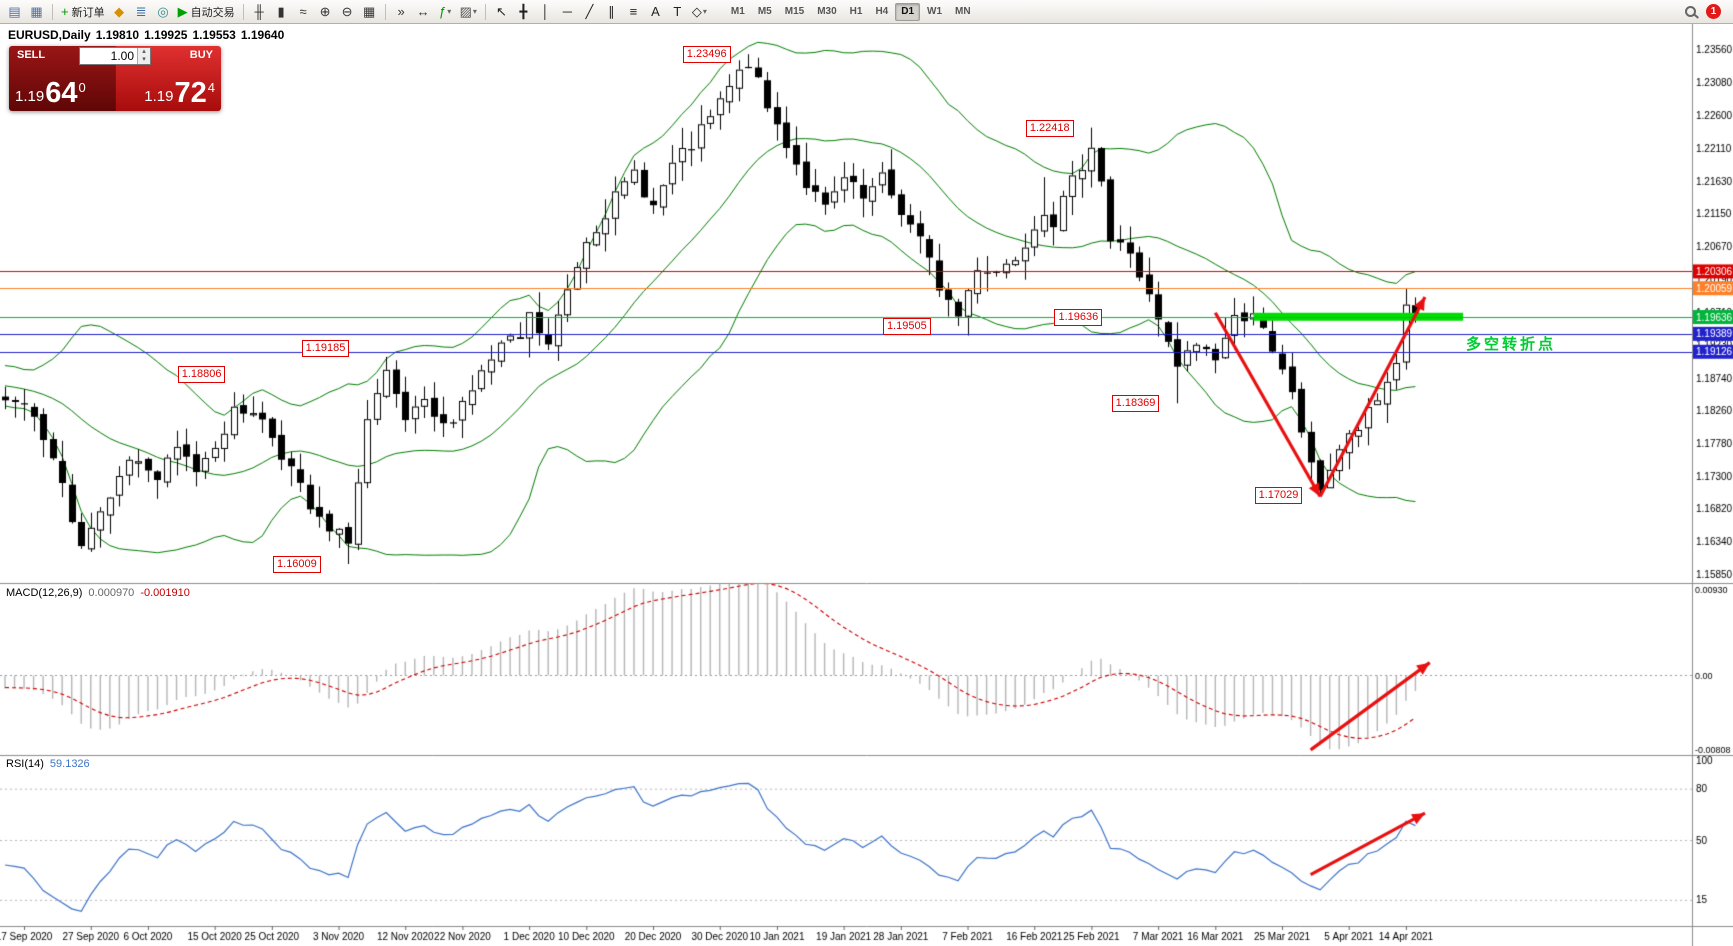 The width and height of the screenshot is (1733, 946). What do you see at coordinates (611, 11) in the screenshot?
I see `channel-icon: ∥` at bounding box center [611, 11].